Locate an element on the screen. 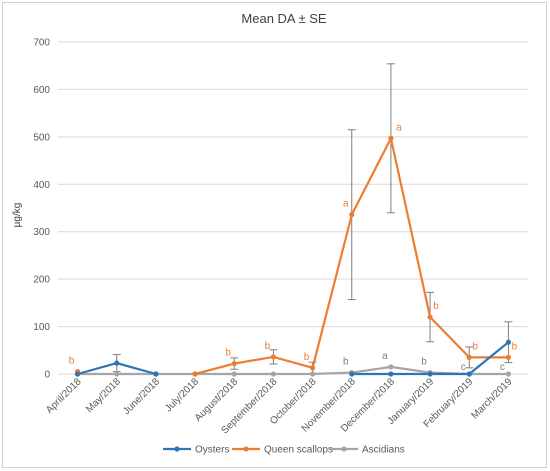 This screenshot has height=471, width=550. x-tick-label: March/2019 is located at coordinates (491, 398).